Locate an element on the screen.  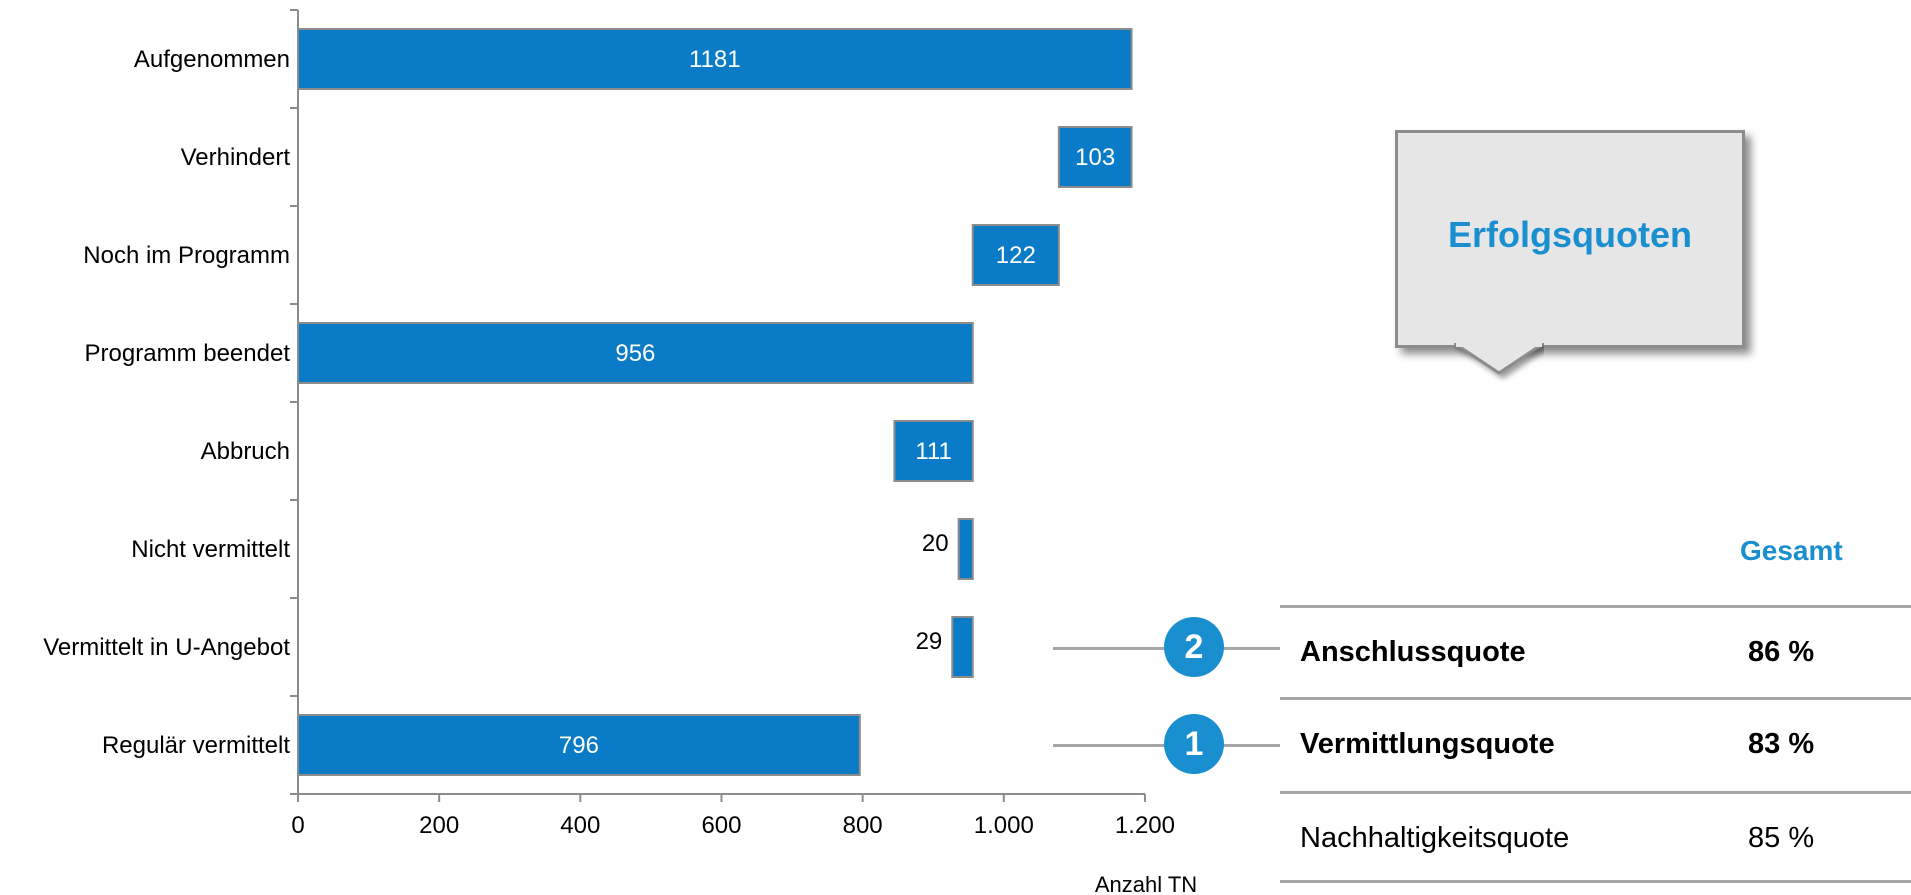
x-tick-label: 800 is located at coordinates (863, 825).